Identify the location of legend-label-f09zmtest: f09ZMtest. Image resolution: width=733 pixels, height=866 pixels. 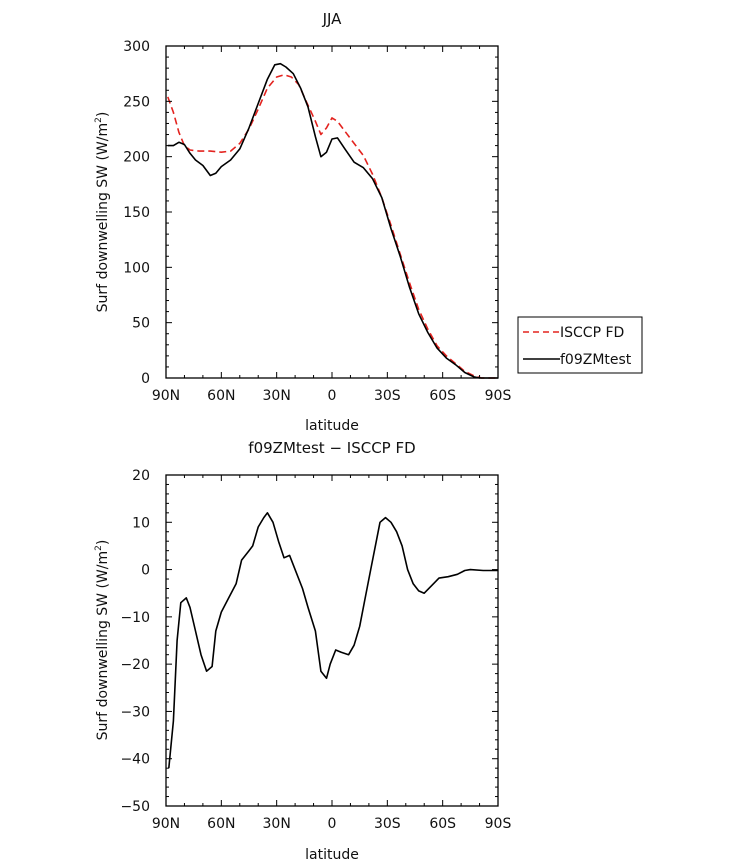
(596, 360).